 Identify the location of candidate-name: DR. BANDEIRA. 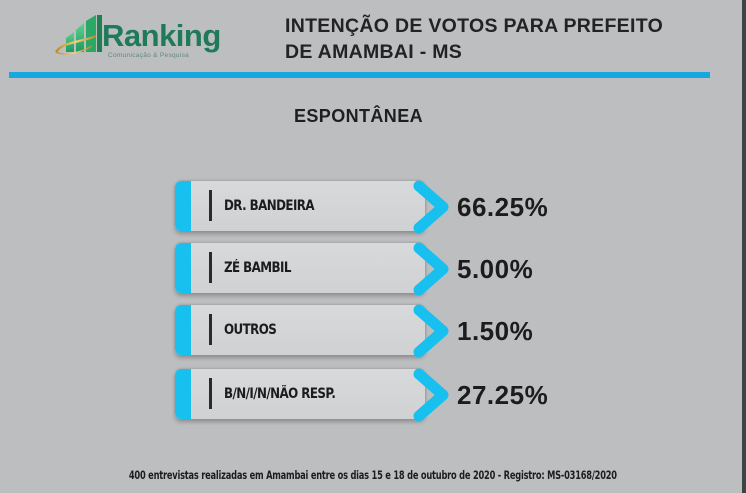
(269, 206).